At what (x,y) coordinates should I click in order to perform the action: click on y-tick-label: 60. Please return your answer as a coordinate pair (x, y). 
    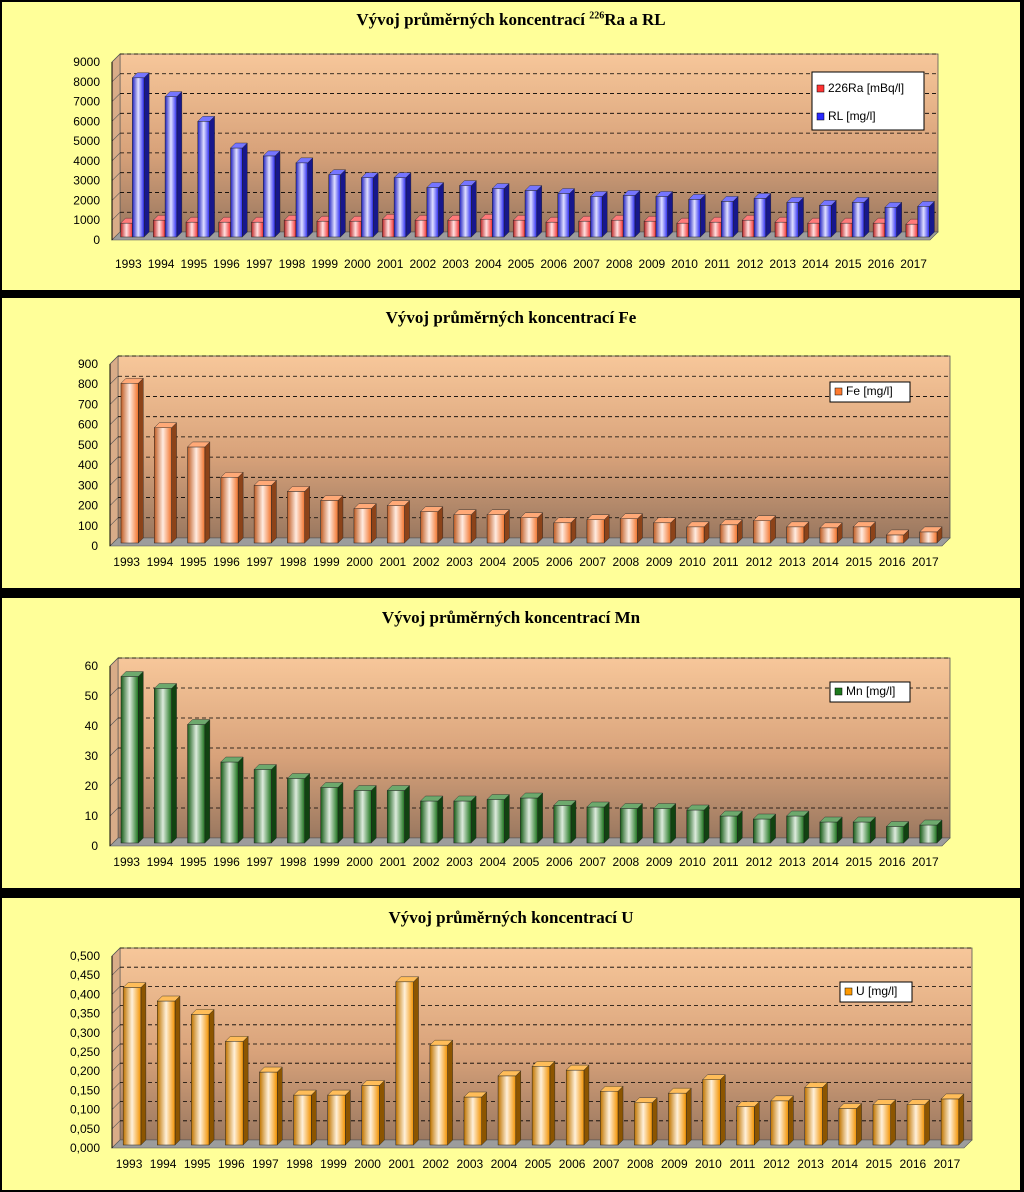
    Looking at the image, I should click on (92, 666).